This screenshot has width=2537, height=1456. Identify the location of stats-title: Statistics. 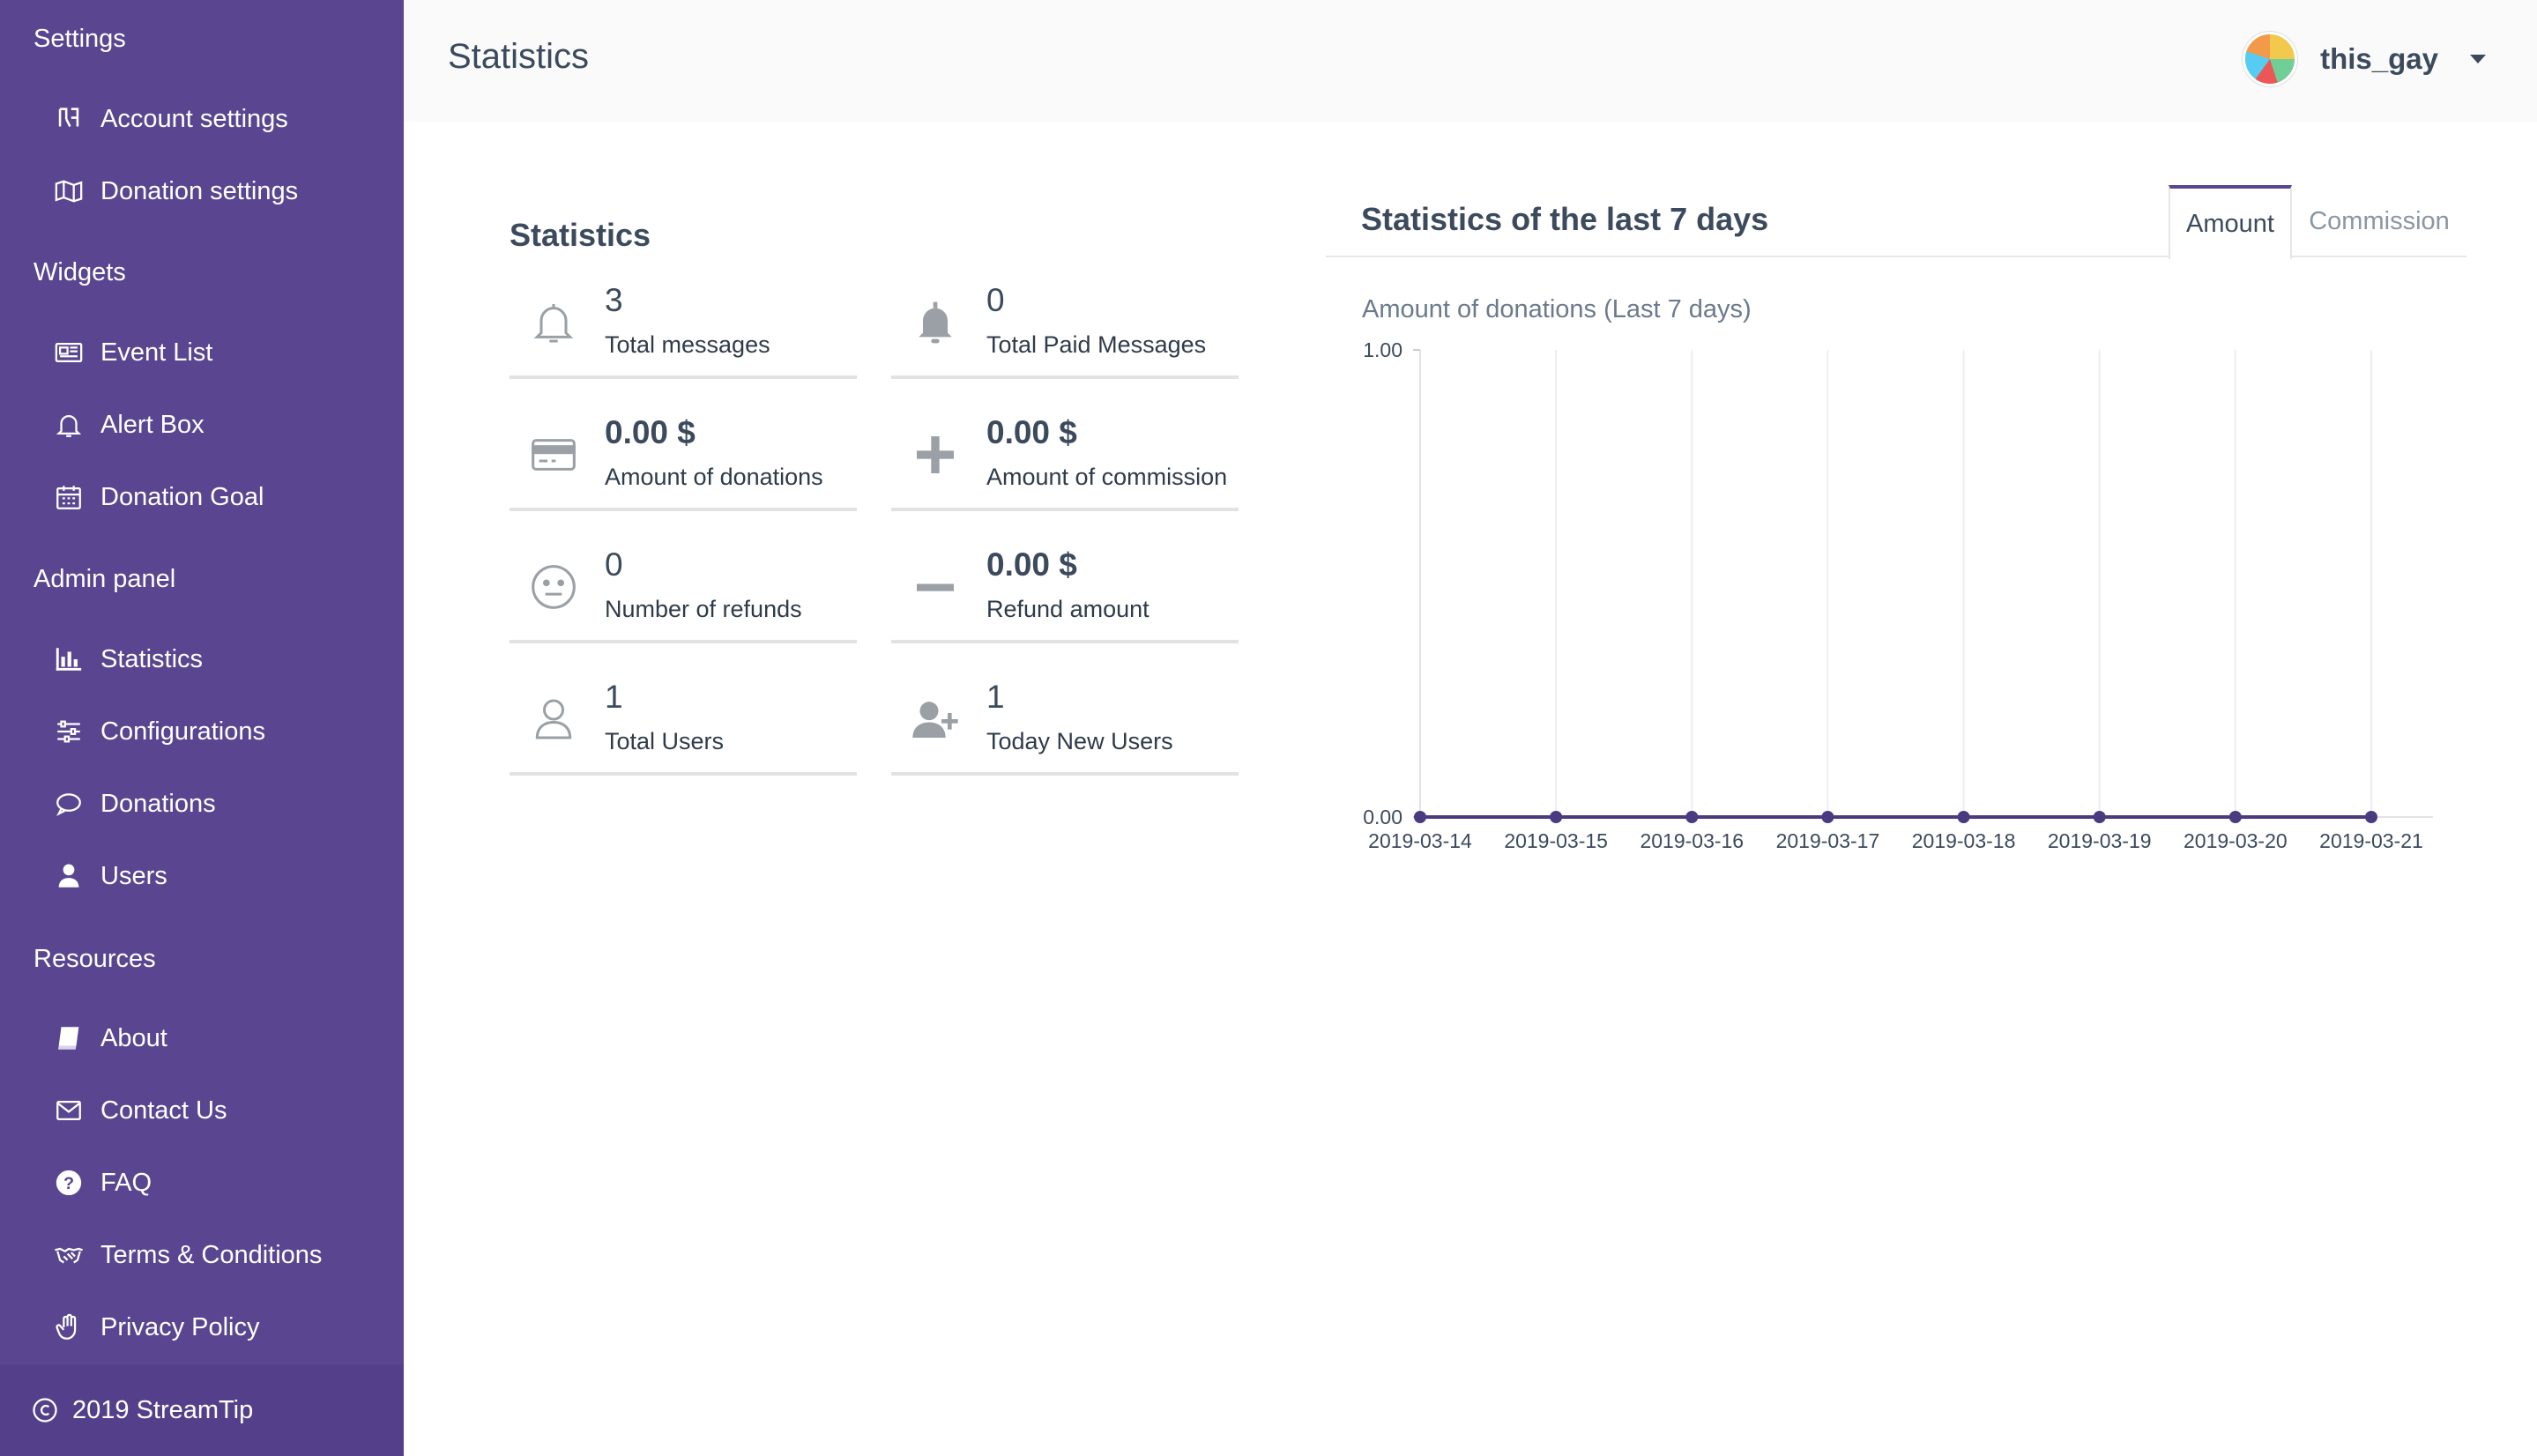
(580, 235).